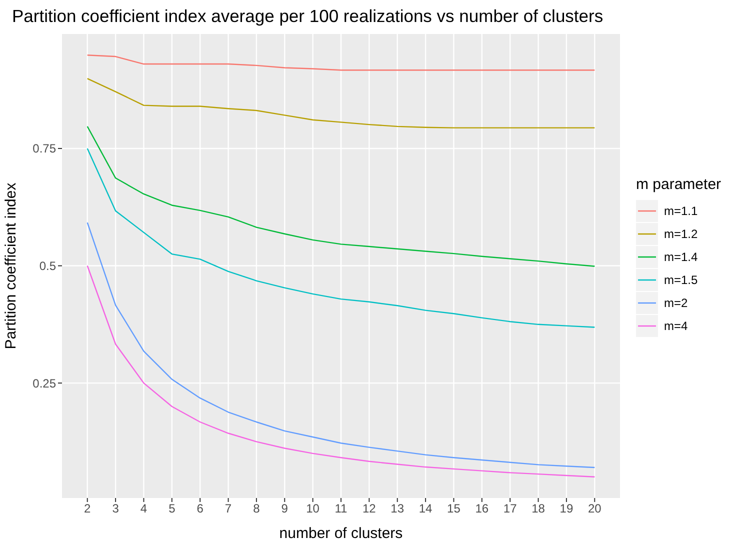 The height and width of the screenshot is (544, 755). Describe the element at coordinates (144, 509) in the screenshot. I see `x-tick-label: 4` at that location.